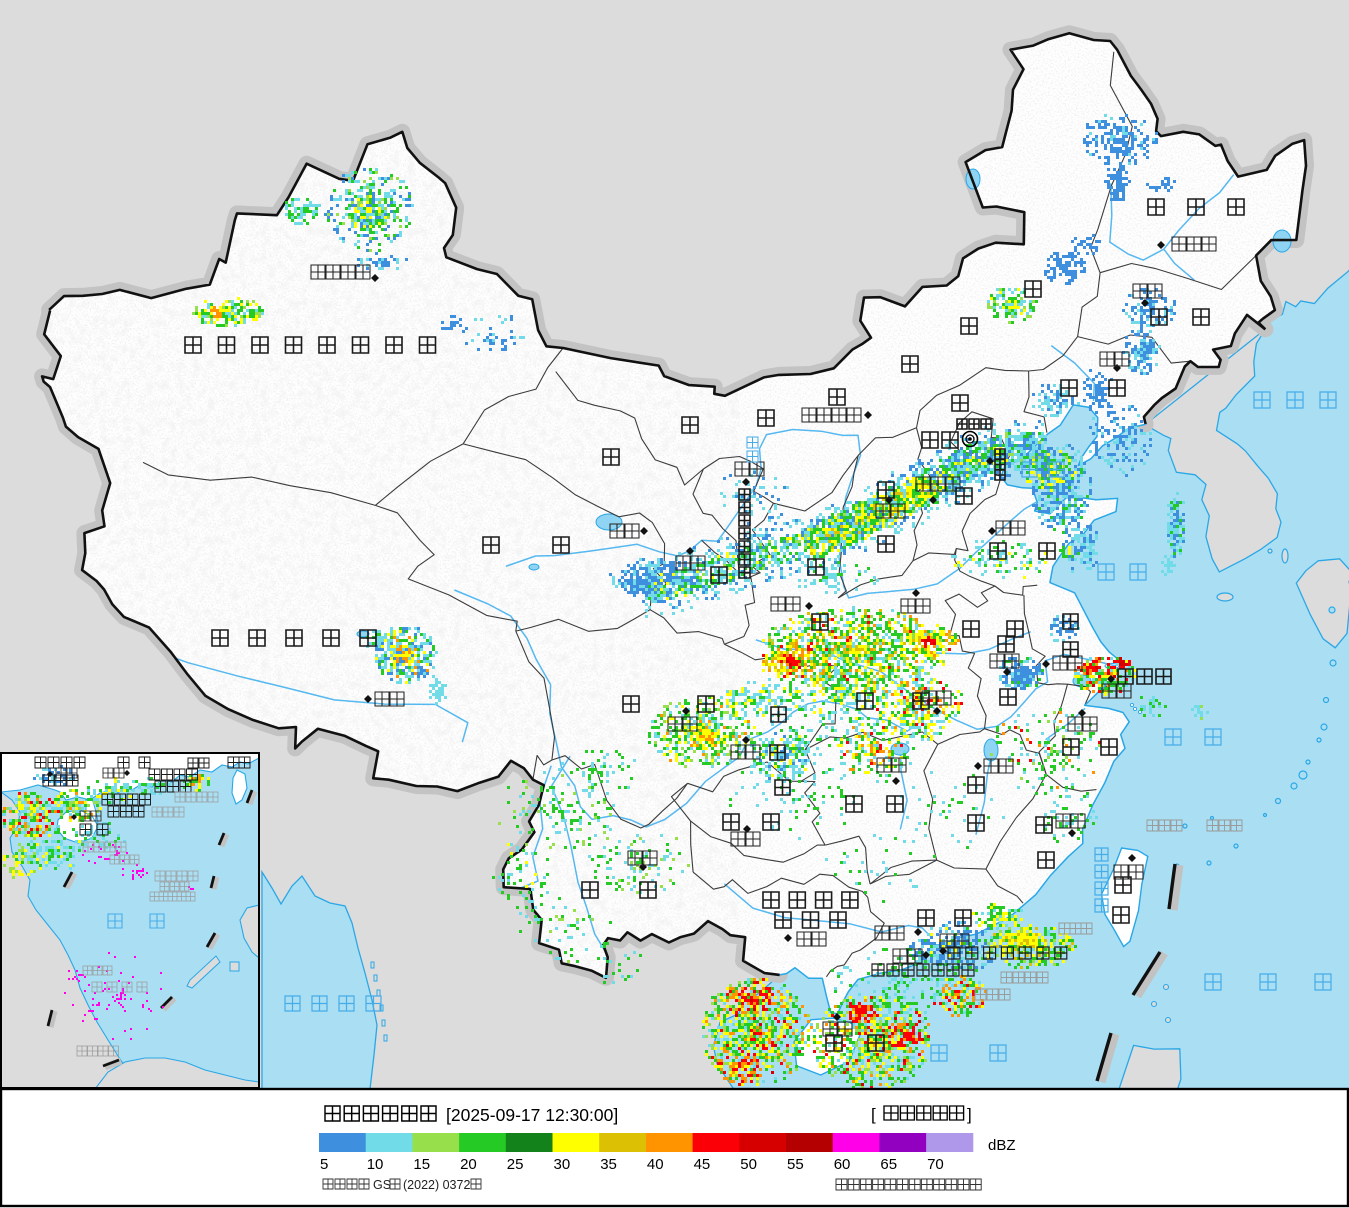 Image resolution: width=1349 pixels, height=1208 pixels. Describe the element at coordinates (888, 1164) in the screenshot. I see `svg-text: 65` at that location.